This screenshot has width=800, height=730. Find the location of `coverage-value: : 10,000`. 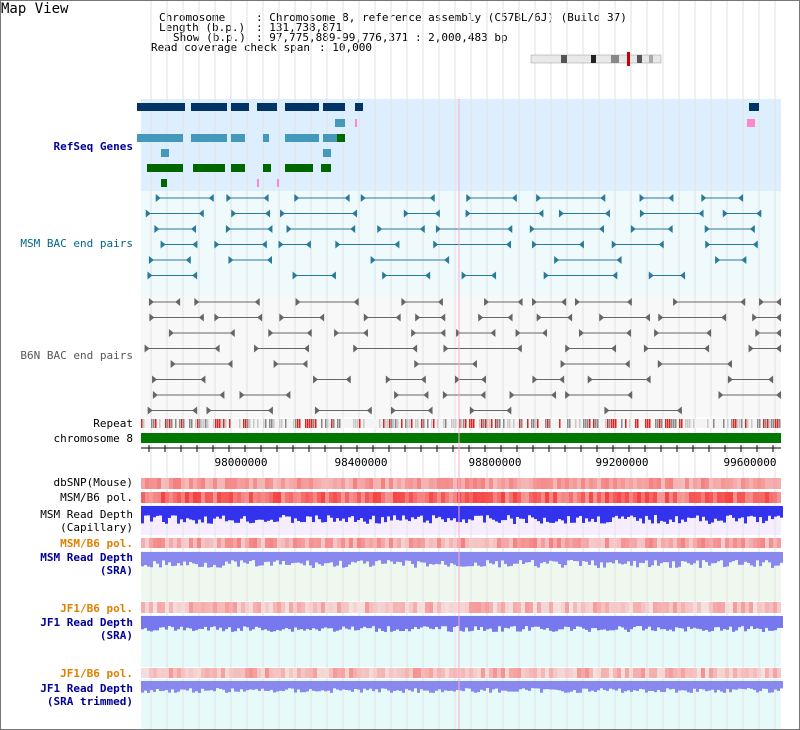

coverage-value: : 10,000 is located at coordinates (345, 47).